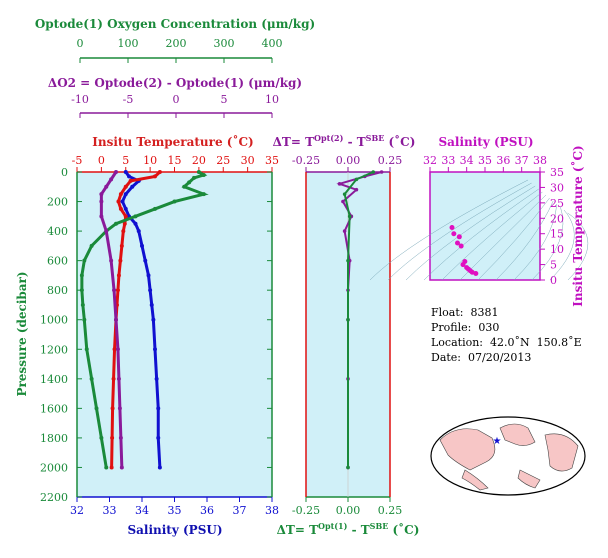 This screenshot has width=608, height=558. Describe the element at coordinates (348, 510) in the screenshot. I see `delta-t-bottom-tick-label: 0.00` at that location.